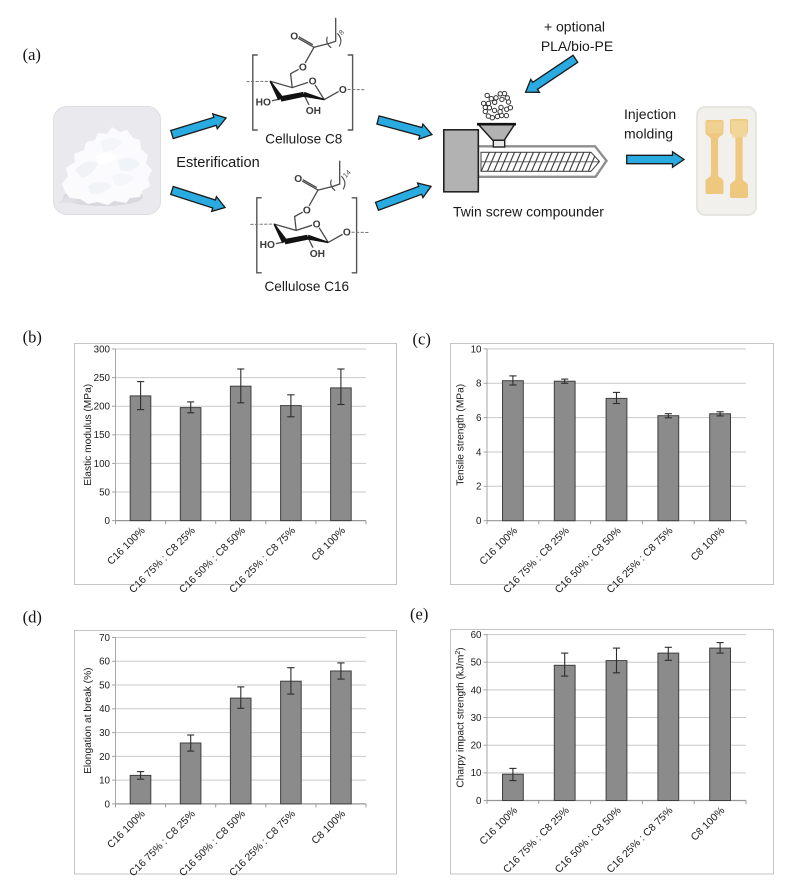  I want to click on svg-text: Esterification, so click(218, 163).